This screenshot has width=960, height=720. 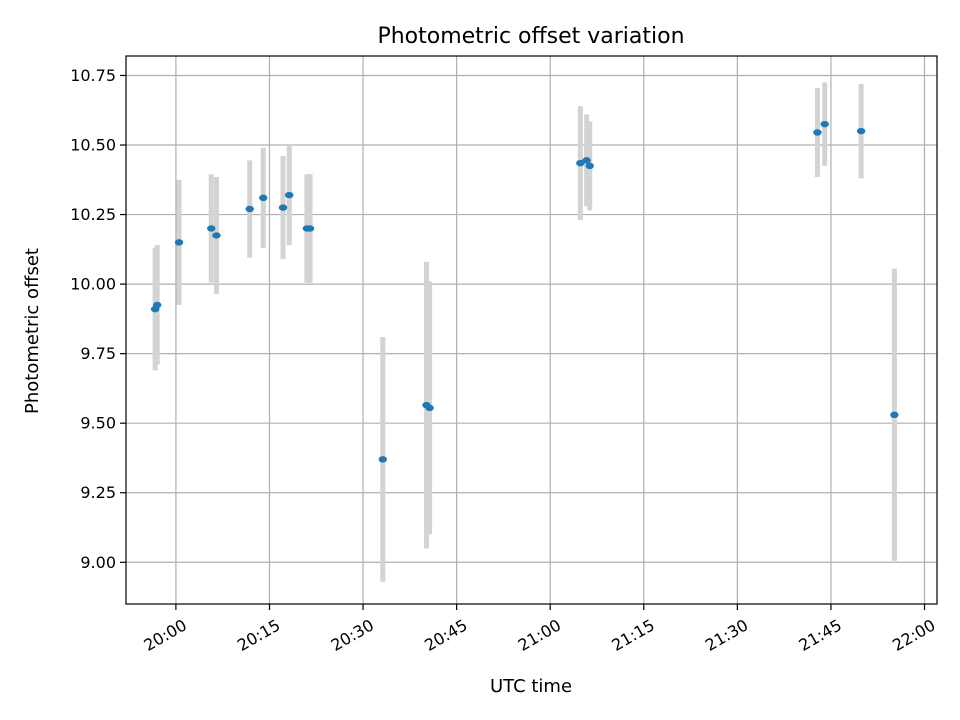 I want to click on y-axis-ticks: 9.00 9.25 9.50 9.75 10.00 10.25 10.50 10.75, so click(x=98, y=319).